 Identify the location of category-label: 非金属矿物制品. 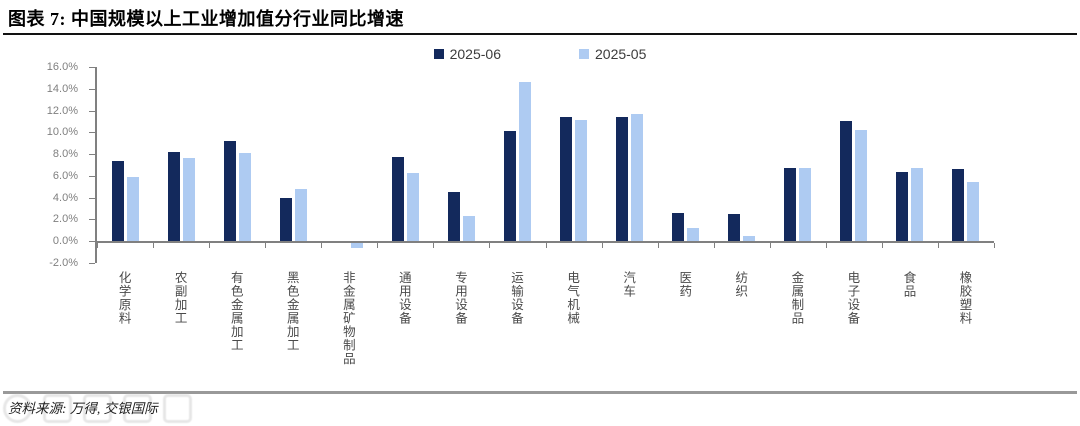
(347, 318).